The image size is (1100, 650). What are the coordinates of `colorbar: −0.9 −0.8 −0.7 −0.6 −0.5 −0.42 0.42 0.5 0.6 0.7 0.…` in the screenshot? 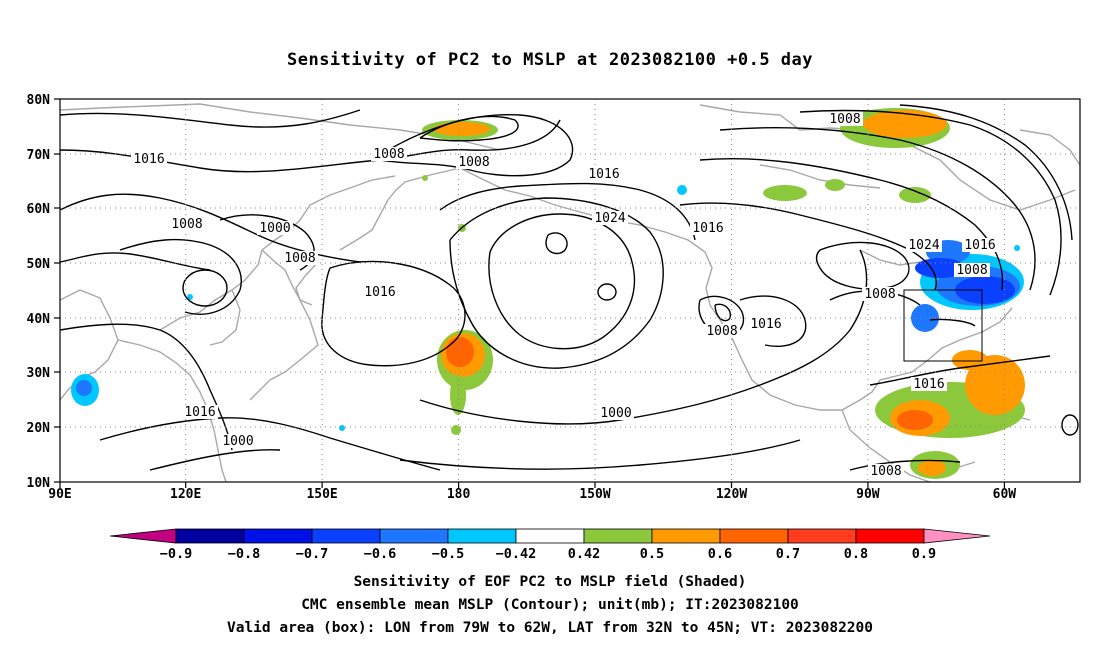 It's located at (550, 545).